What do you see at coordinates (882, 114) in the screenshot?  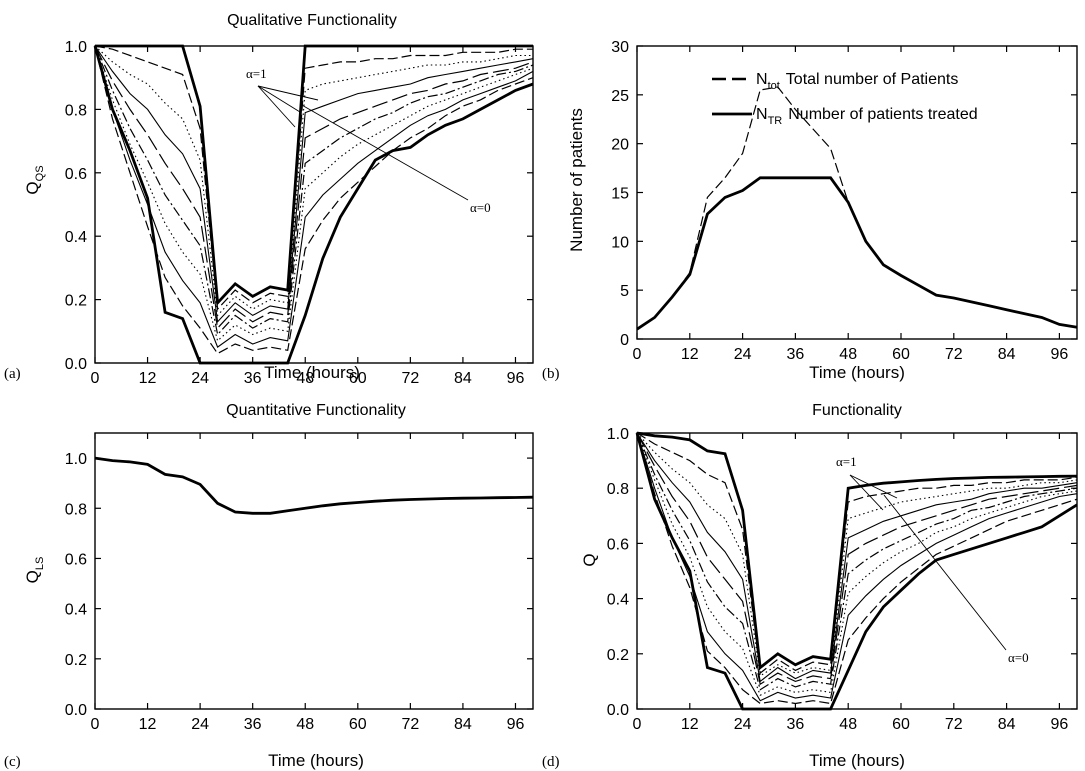 I see `legend-treated-text: Number of patients treated` at bounding box center [882, 114].